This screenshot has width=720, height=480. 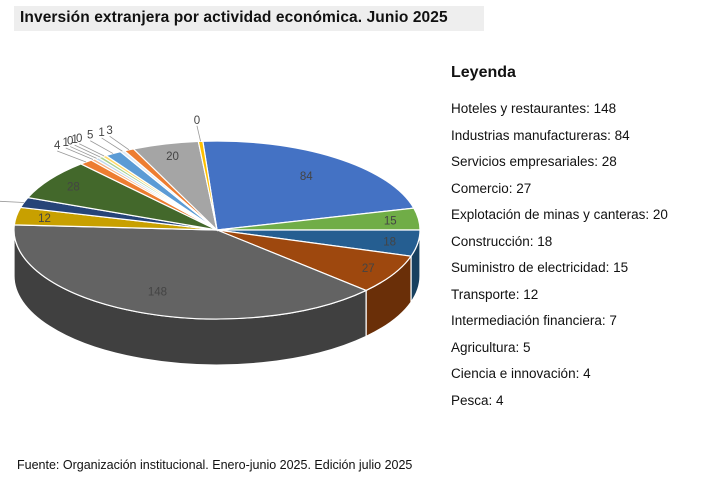 What do you see at coordinates (559, 214) in the screenshot?
I see `legend-item: Explotación de minas y canteras: 20` at bounding box center [559, 214].